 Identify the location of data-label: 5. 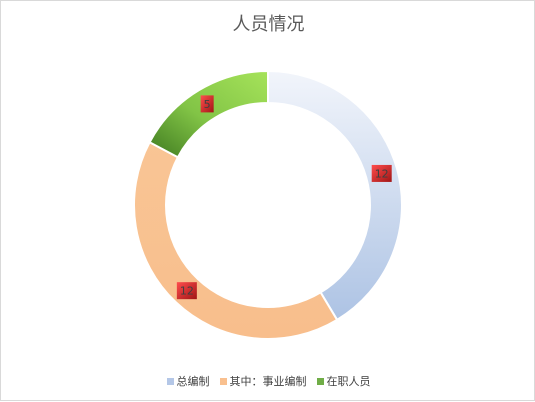
(207, 104).